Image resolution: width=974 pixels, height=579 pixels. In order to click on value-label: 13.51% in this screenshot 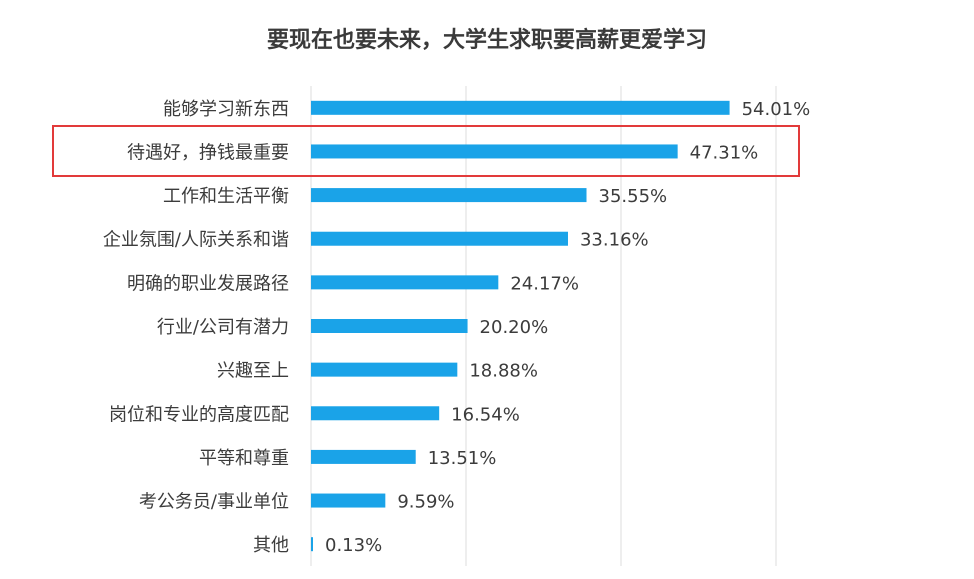, I will do `click(462, 458)`.